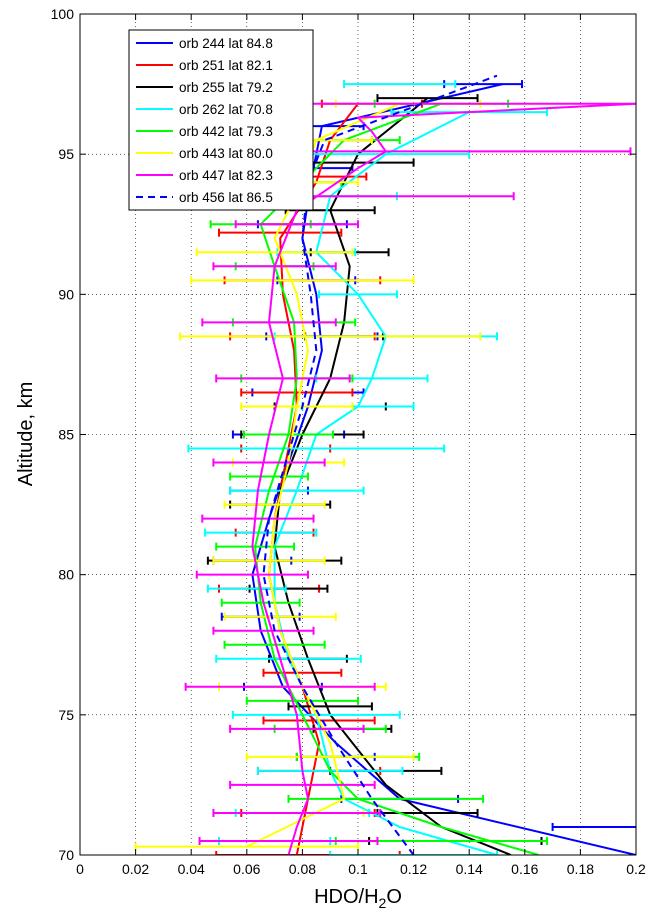 The width and height of the screenshot is (648, 916). Describe the element at coordinates (302, 869) in the screenshot. I see `x-tick-label: 0.08` at that location.